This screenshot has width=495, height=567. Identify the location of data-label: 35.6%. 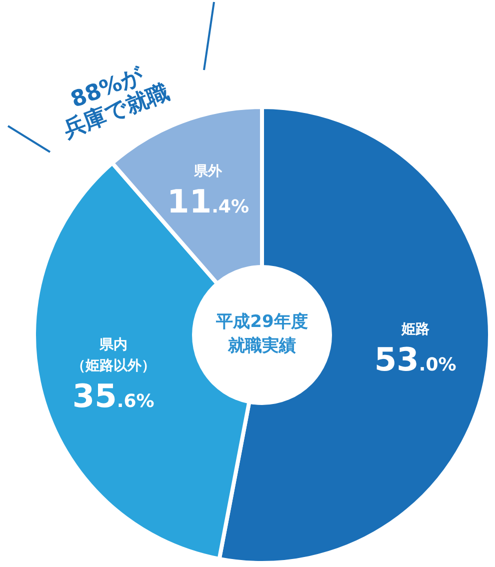
(113, 396).